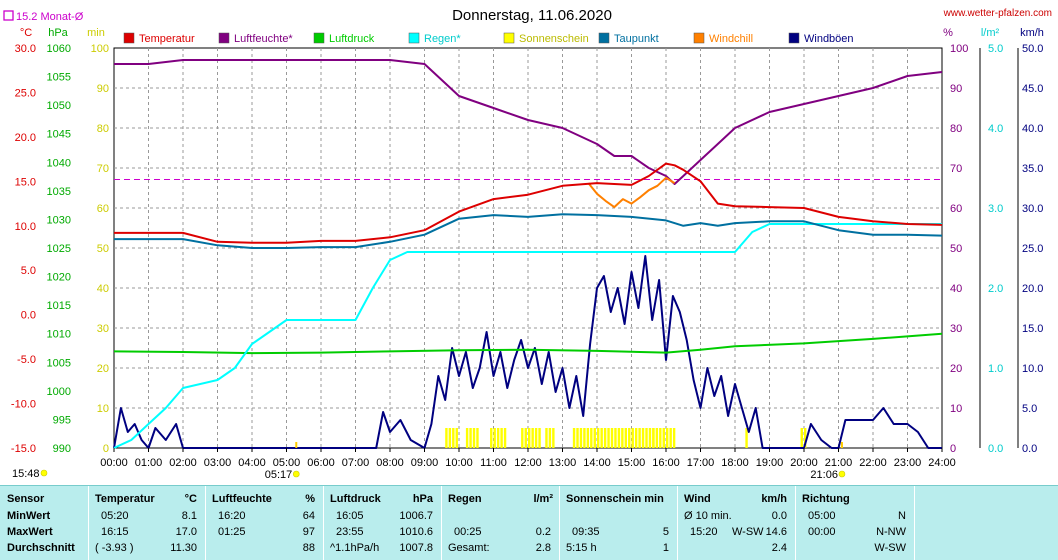 The image size is (1058, 560). I want to click on pressure-header: Luftdruck, so click(355, 499).